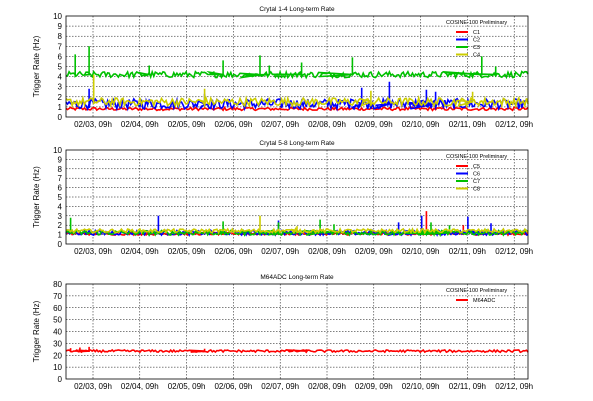  I want to click on y-tick-label: 80, so click(57, 284).